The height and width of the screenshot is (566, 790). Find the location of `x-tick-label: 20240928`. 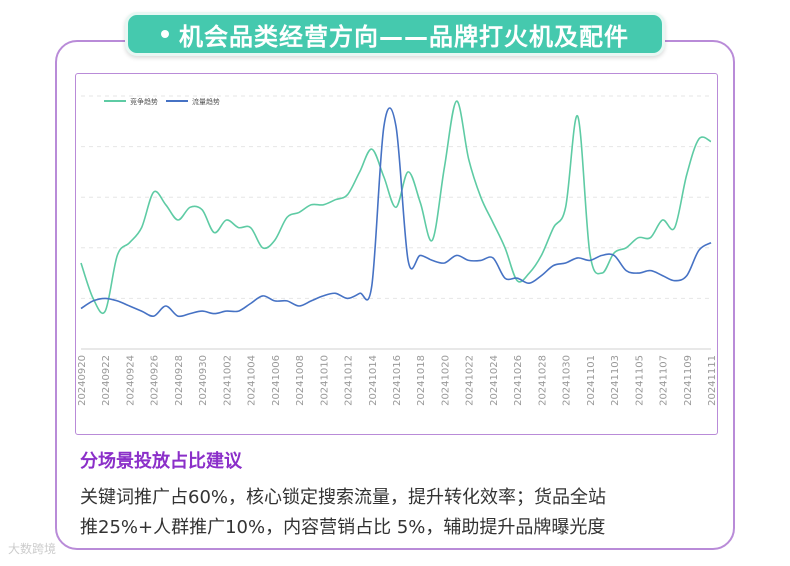

x-tick-label: 20240928 is located at coordinates (179, 380).